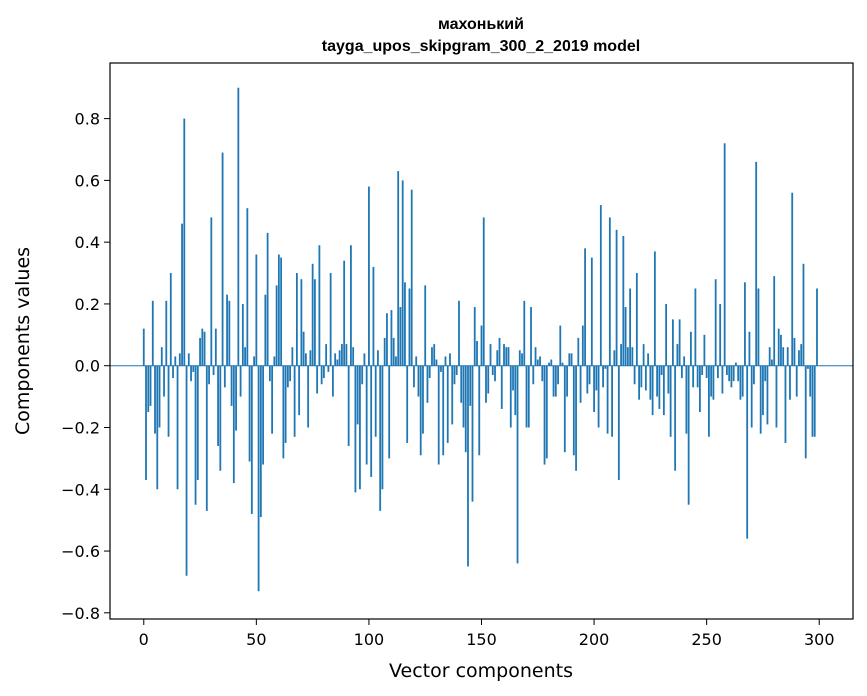  Describe the element at coordinates (85, 366) in the screenshot. I see `y-axis-ticks: −0.8 −0.6 −0.4 −0.2 0.0 0.2 0.4 0.6 0.8` at that location.